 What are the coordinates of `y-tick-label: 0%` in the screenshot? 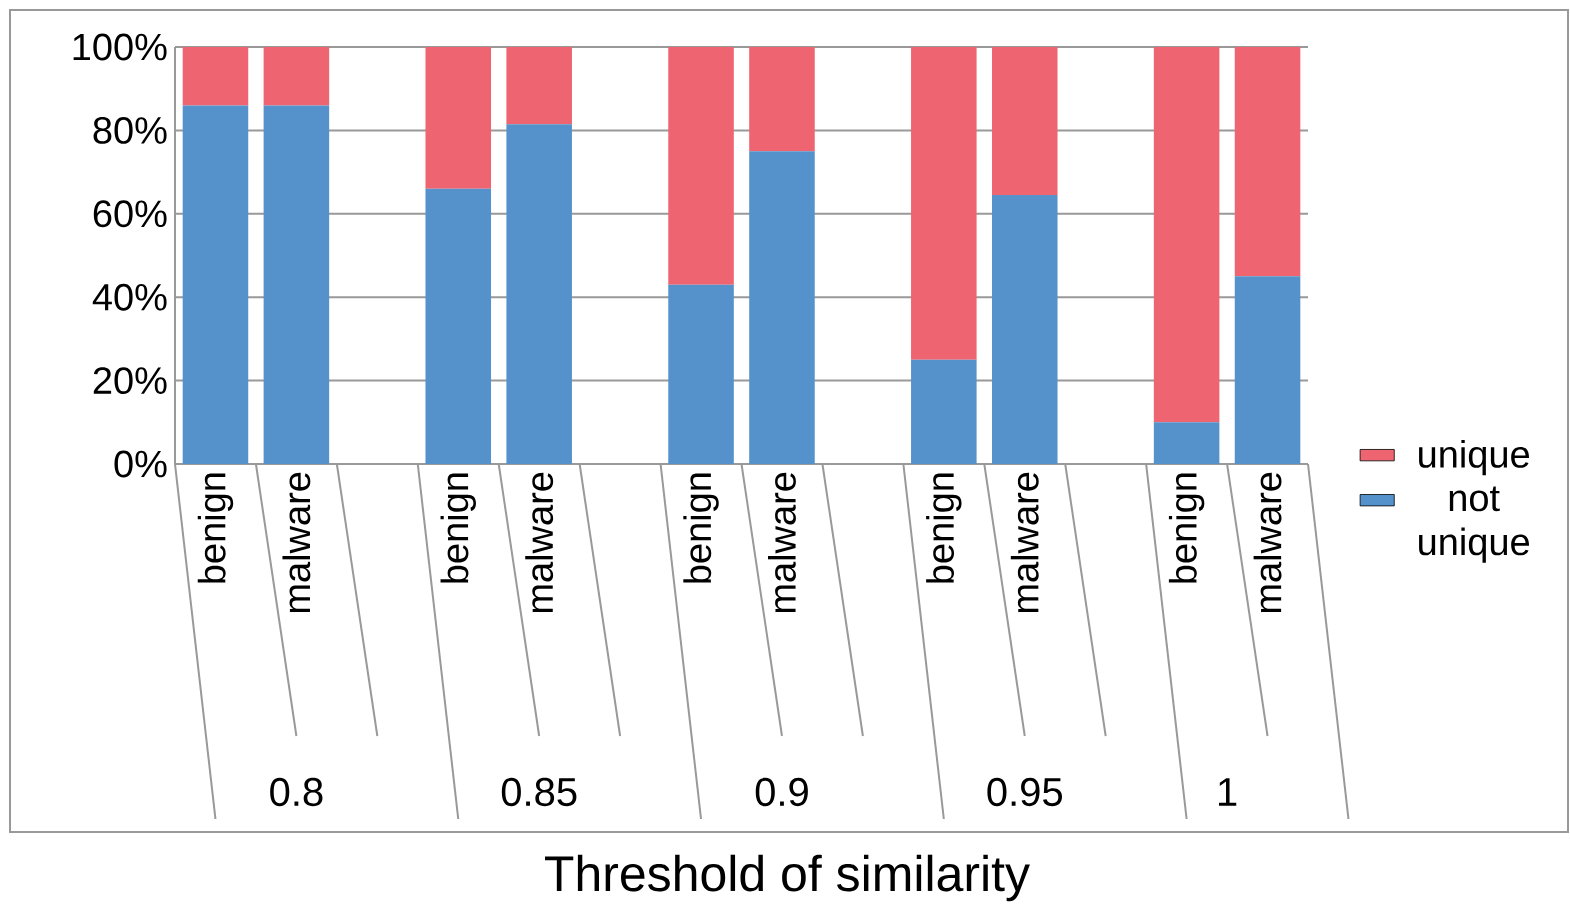 It's located at (140, 464).